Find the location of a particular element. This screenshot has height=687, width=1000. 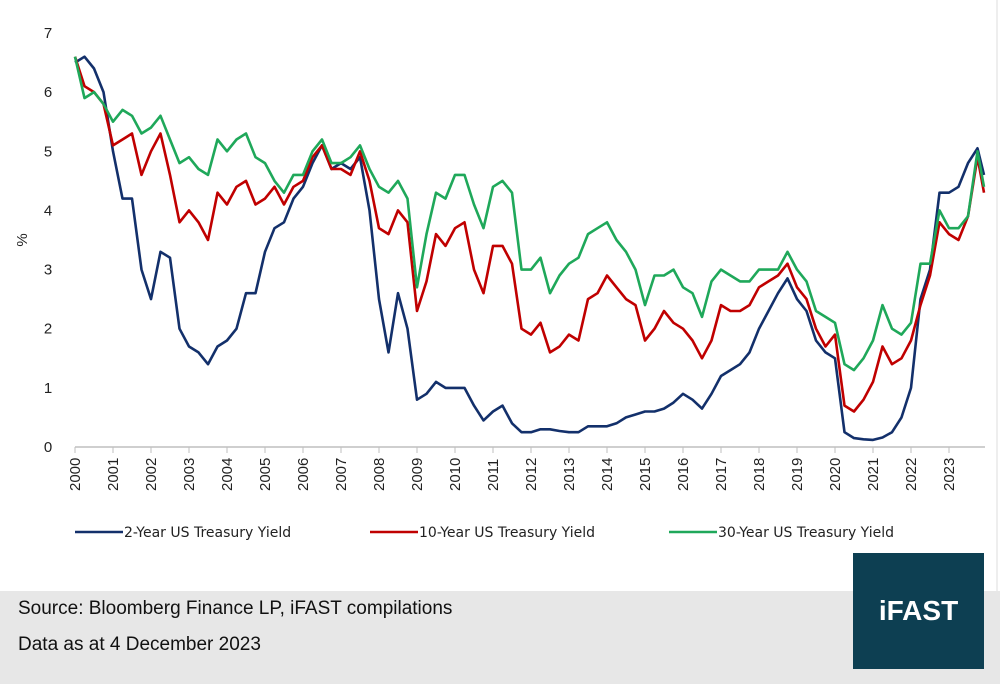

x-tick-label: 2019 is located at coordinates (797, 474).